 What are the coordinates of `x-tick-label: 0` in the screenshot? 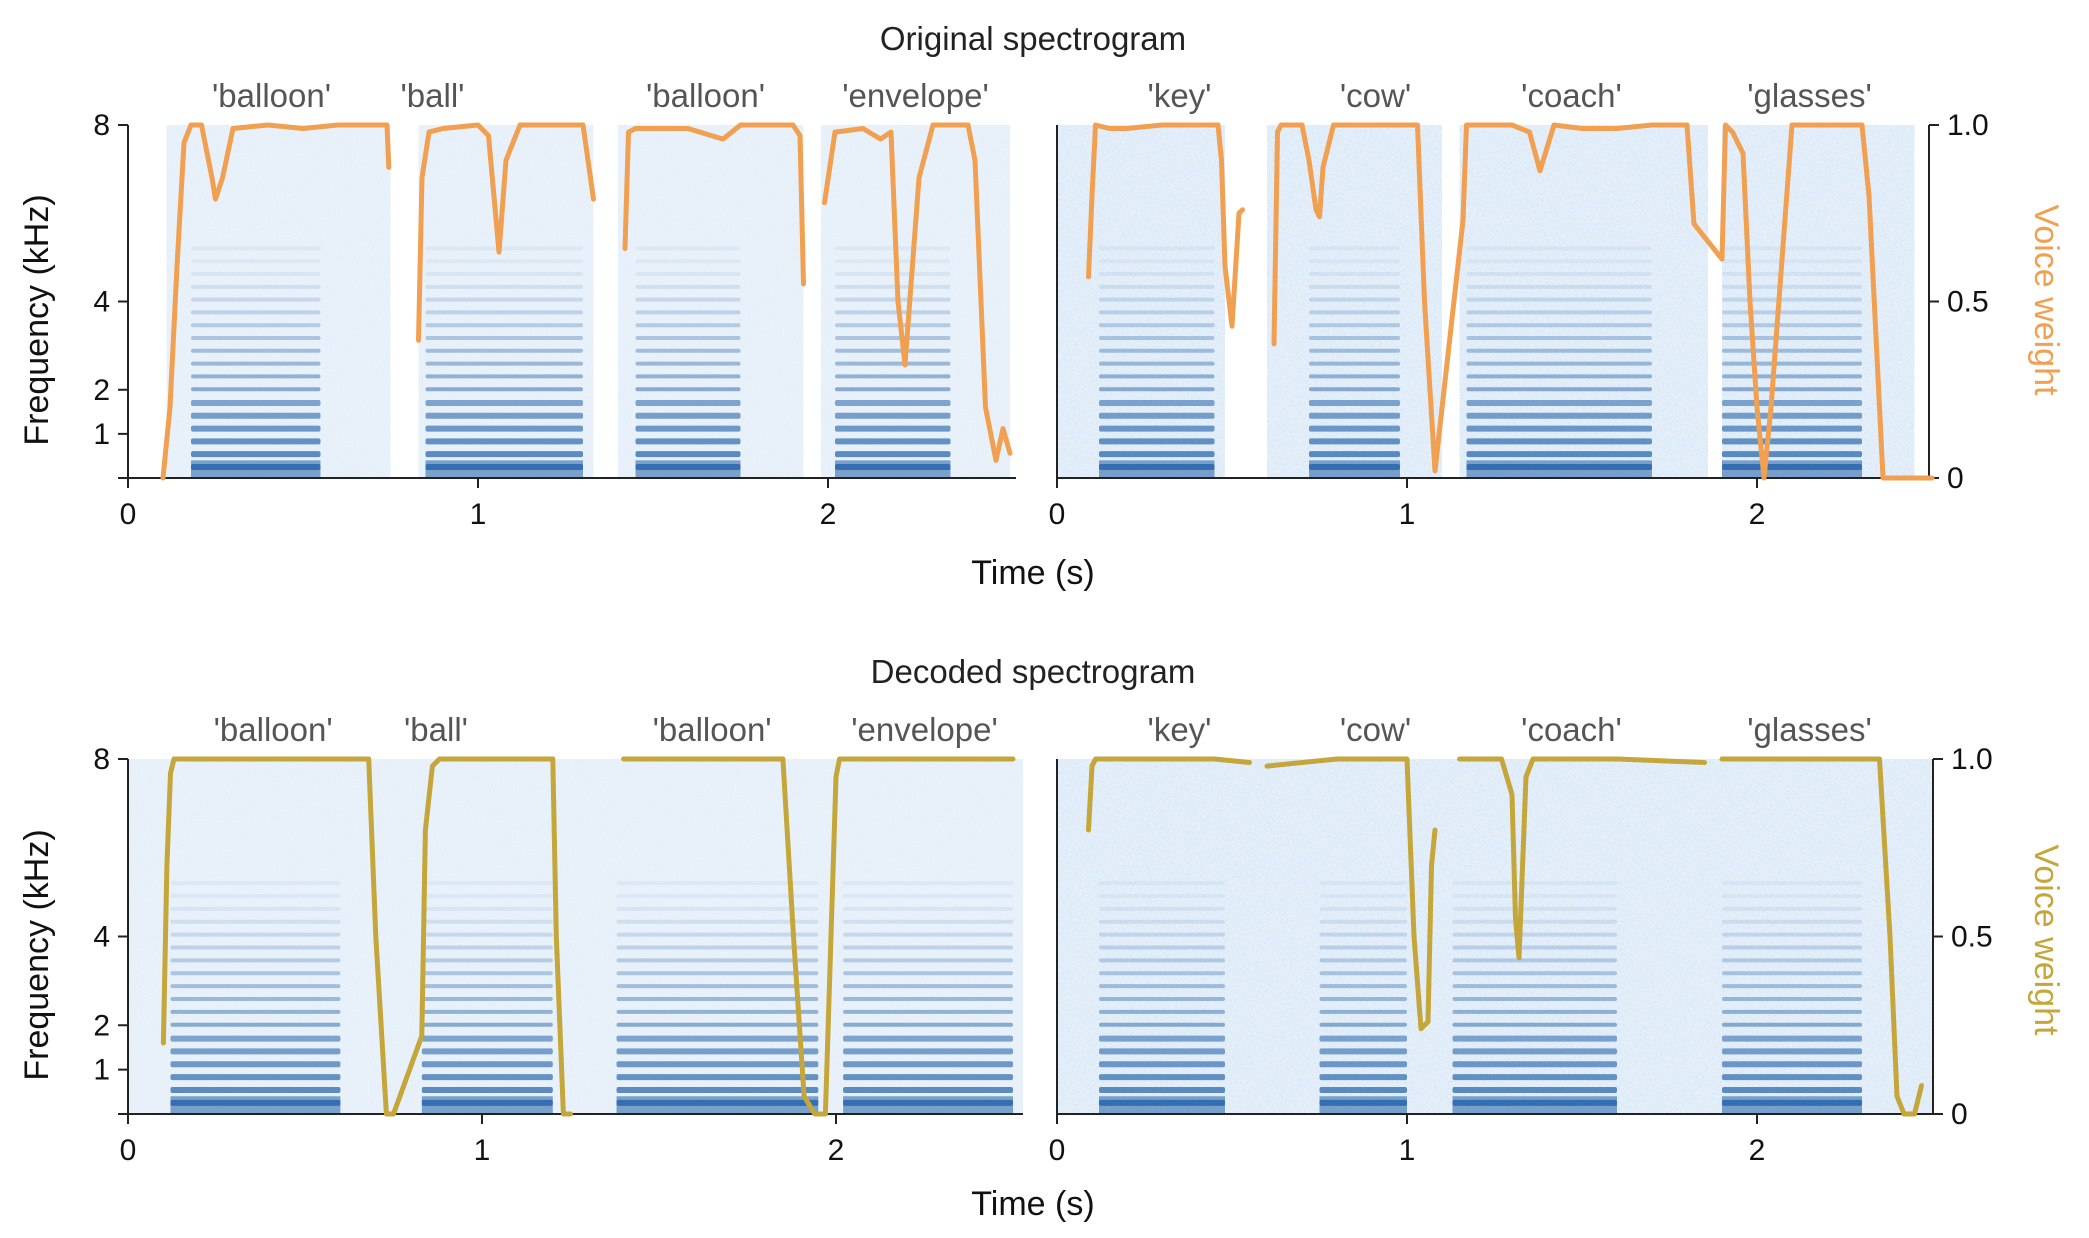 It's located at (1057, 1150).